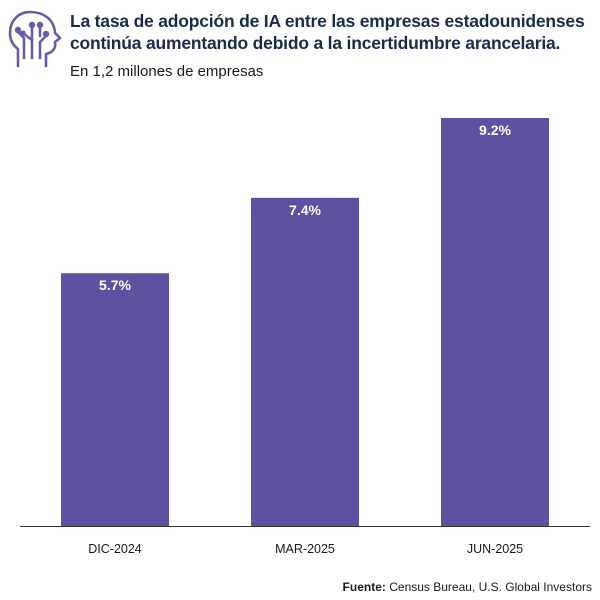 This screenshot has width=600, height=600. Describe the element at coordinates (305, 210) in the screenshot. I see `data-label-mar-2025: 7.4%` at that location.